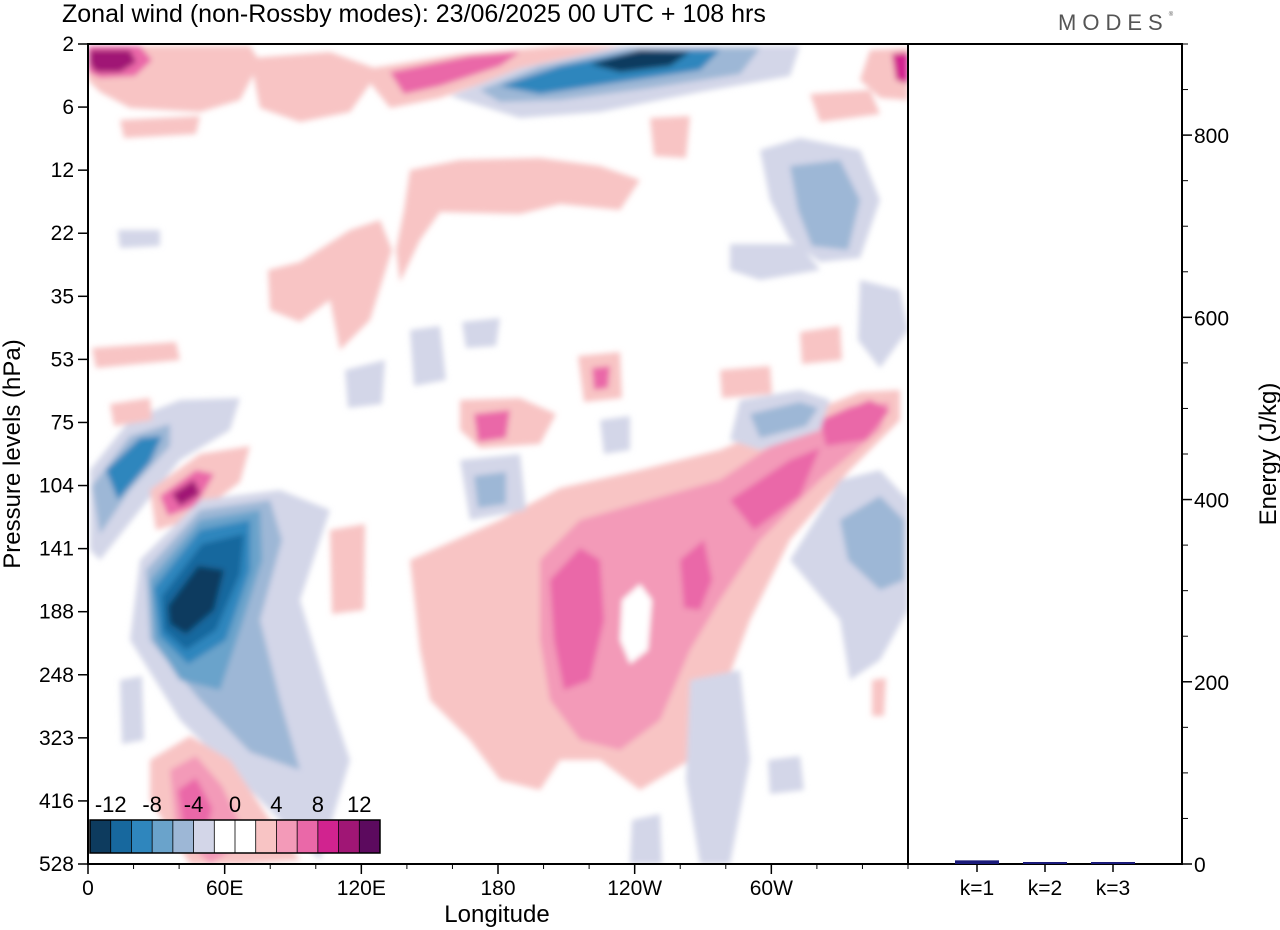  What do you see at coordinates (62, 359) in the screenshot?
I see `heatmap-y-tick-label: 53` at bounding box center [62, 359].